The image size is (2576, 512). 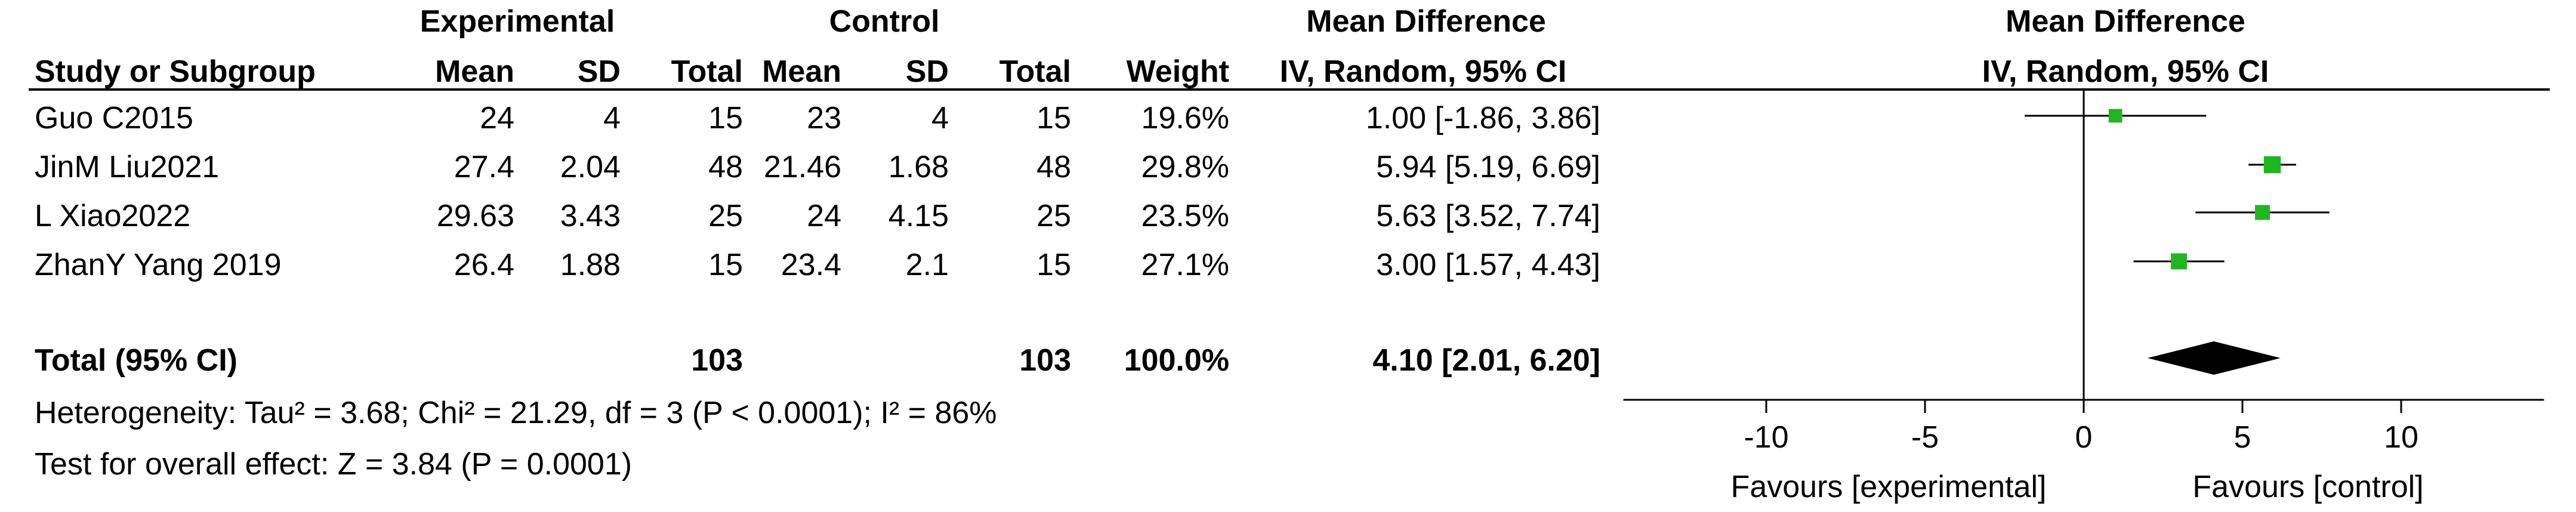 What do you see at coordinates (1185, 167) in the screenshot?
I see `weight: 29.8%` at bounding box center [1185, 167].